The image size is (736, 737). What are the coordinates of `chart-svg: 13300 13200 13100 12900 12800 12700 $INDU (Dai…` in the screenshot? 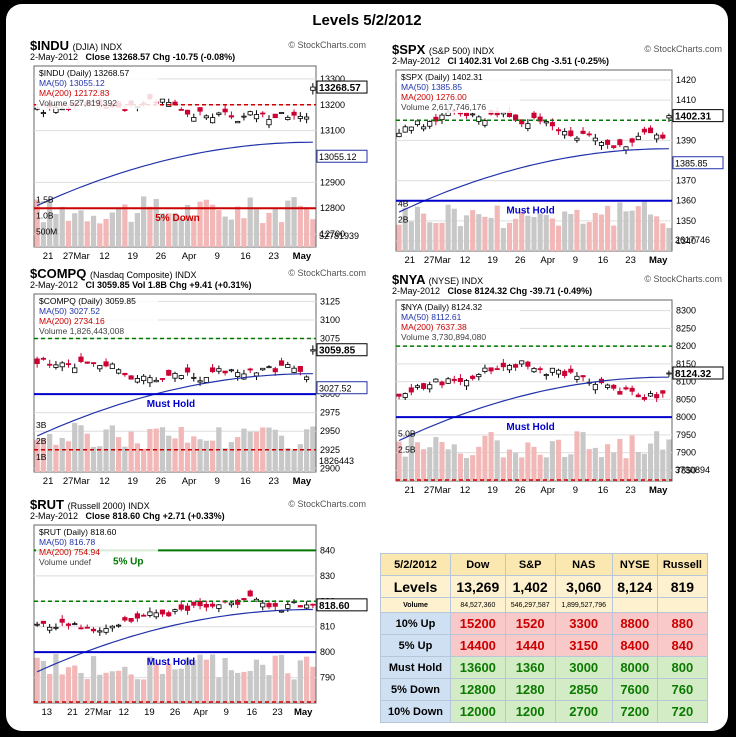 It's located at (200, 163).